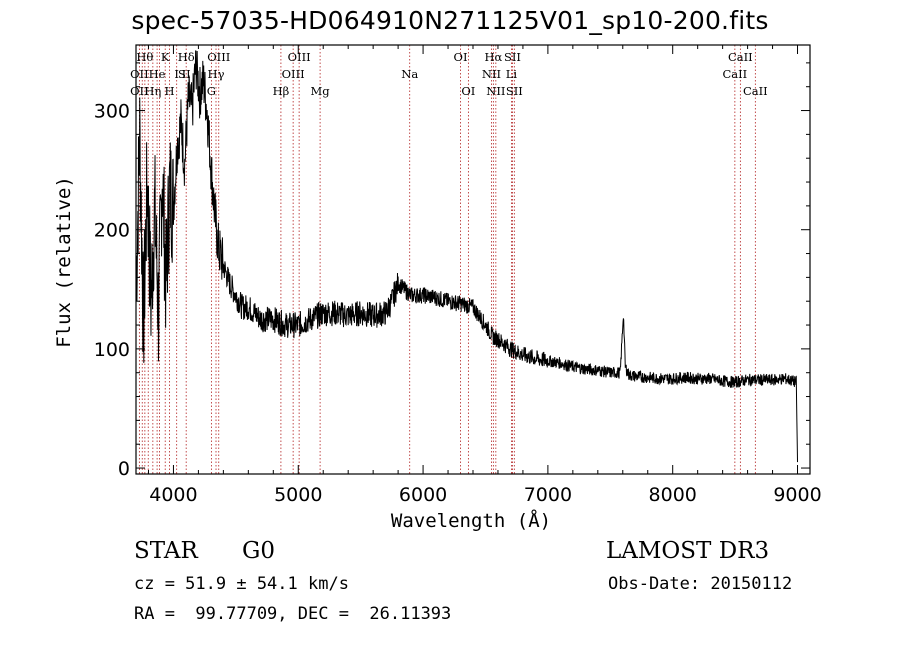 This screenshot has width=900, height=649. What do you see at coordinates (514, 91) in the screenshot?
I see `line-label-26: SII` at bounding box center [514, 91].